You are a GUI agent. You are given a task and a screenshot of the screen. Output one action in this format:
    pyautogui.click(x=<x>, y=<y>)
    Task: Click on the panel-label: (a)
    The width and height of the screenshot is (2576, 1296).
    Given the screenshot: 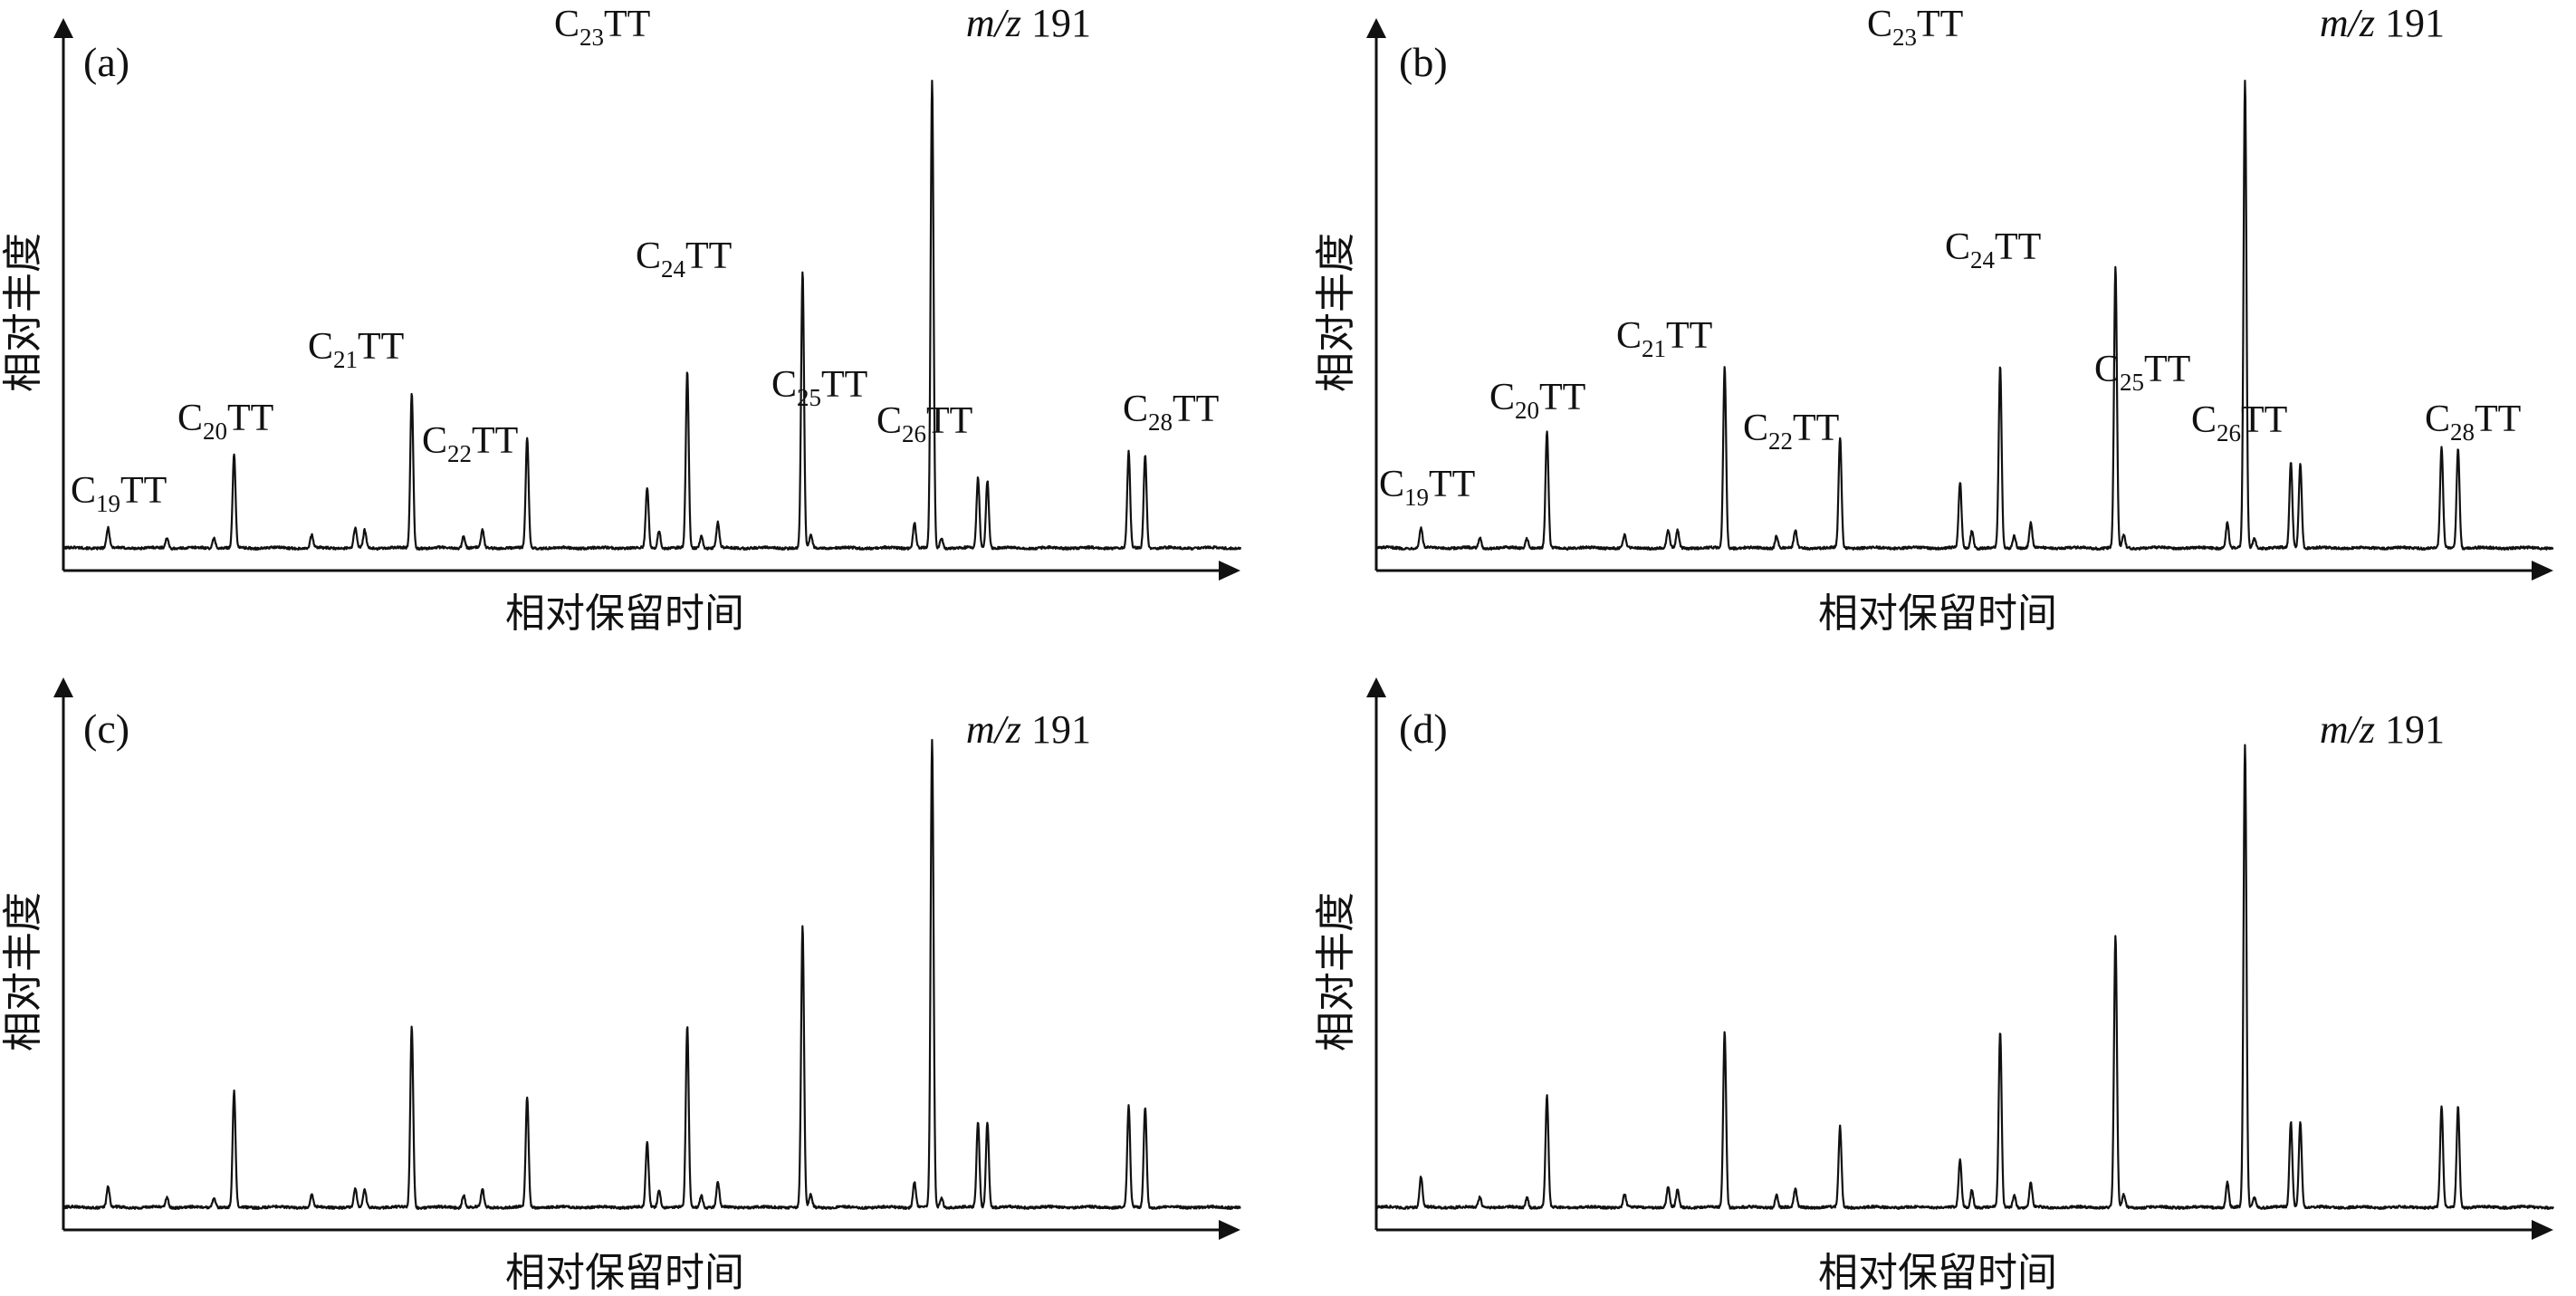 What is the action you would take?
    pyautogui.click(x=106, y=62)
    